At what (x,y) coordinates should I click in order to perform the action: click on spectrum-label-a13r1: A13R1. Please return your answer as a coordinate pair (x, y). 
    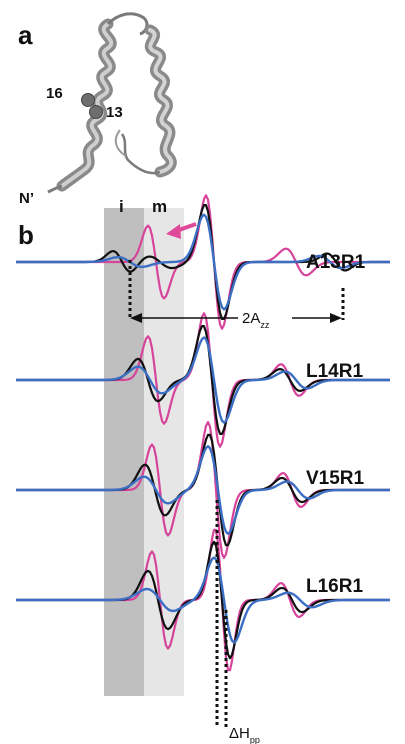
    Looking at the image, I should click on (336, 262).